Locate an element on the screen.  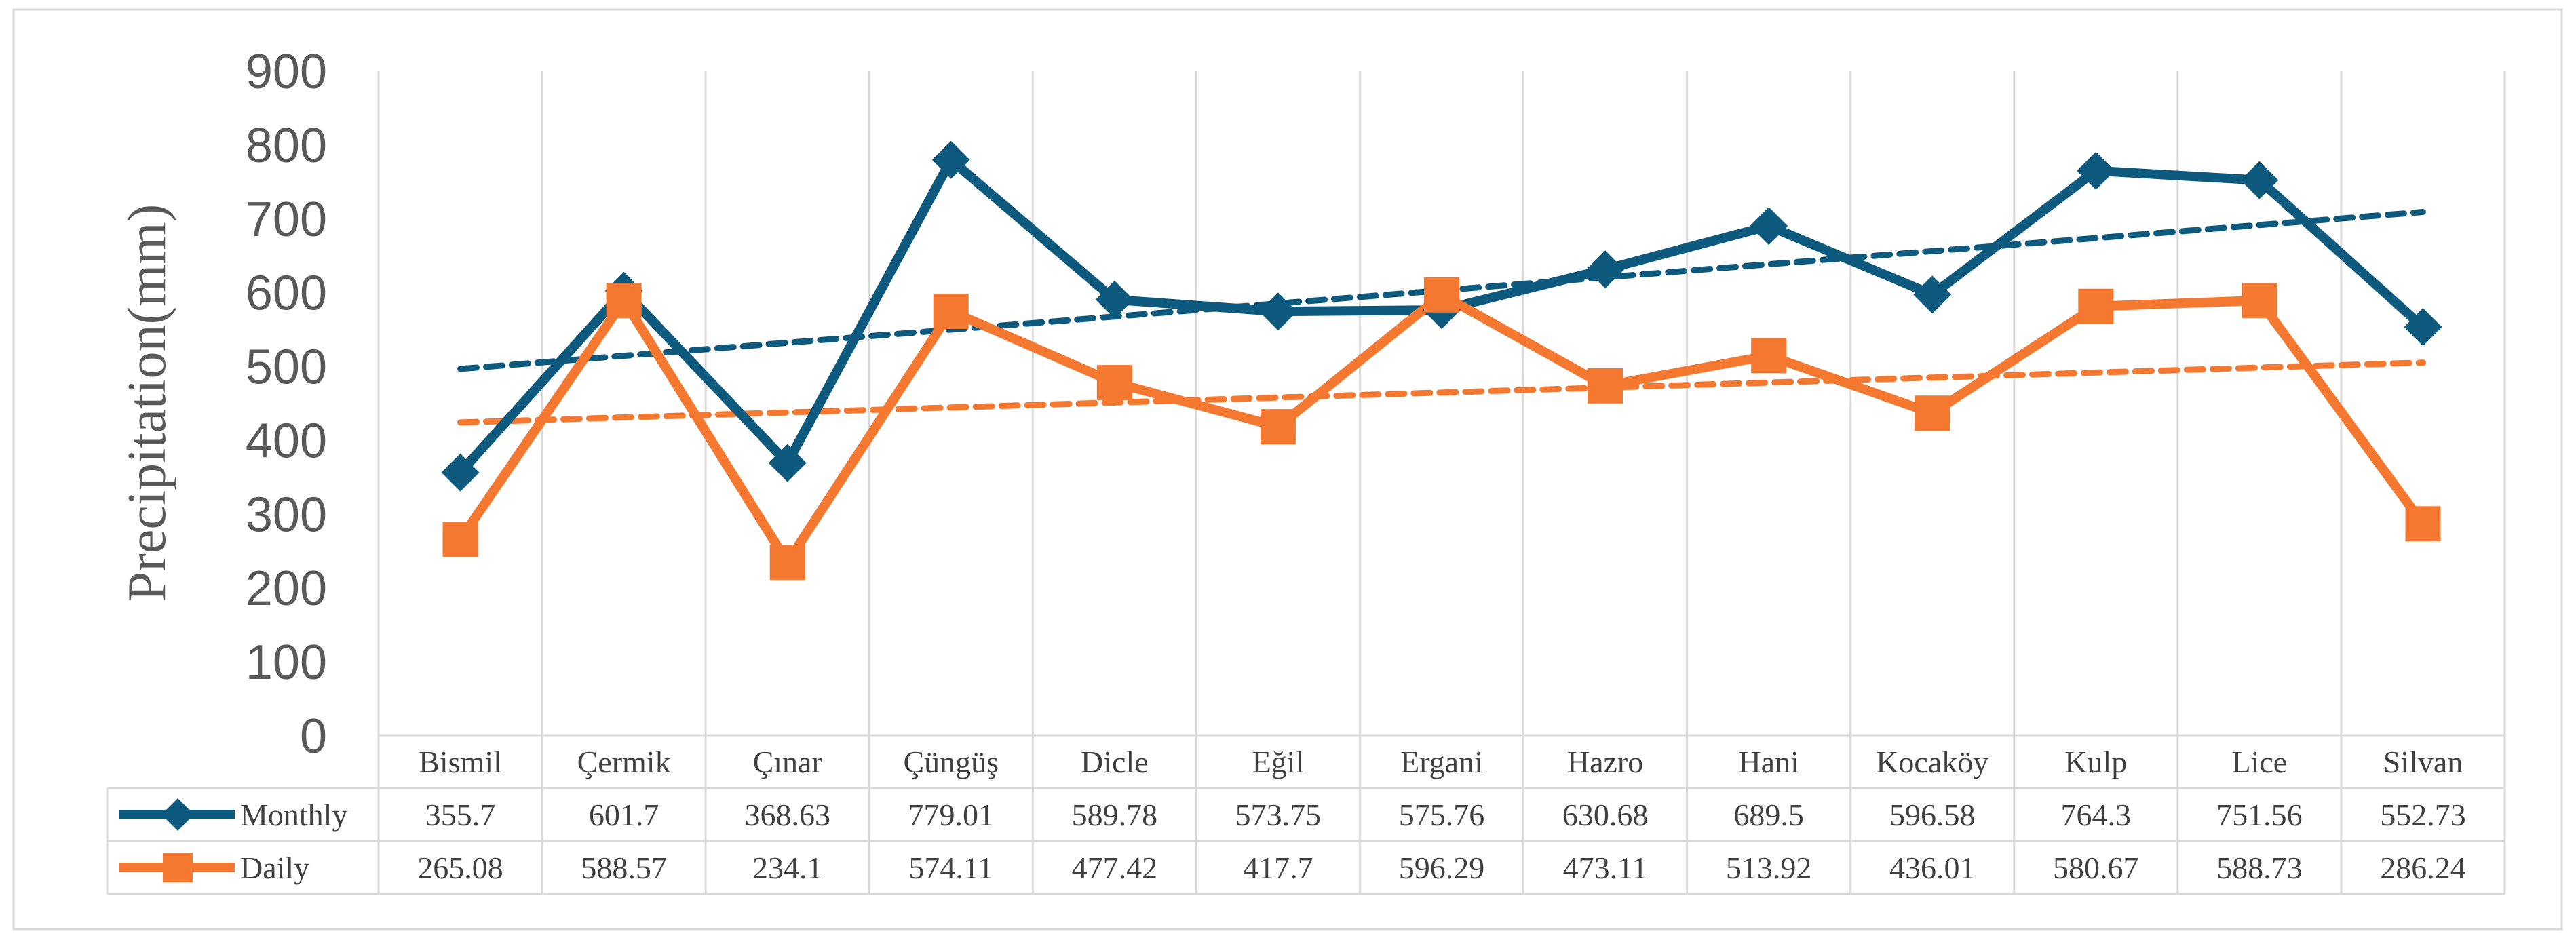
category-label: Ergani is located at coordinates (1441, 762).